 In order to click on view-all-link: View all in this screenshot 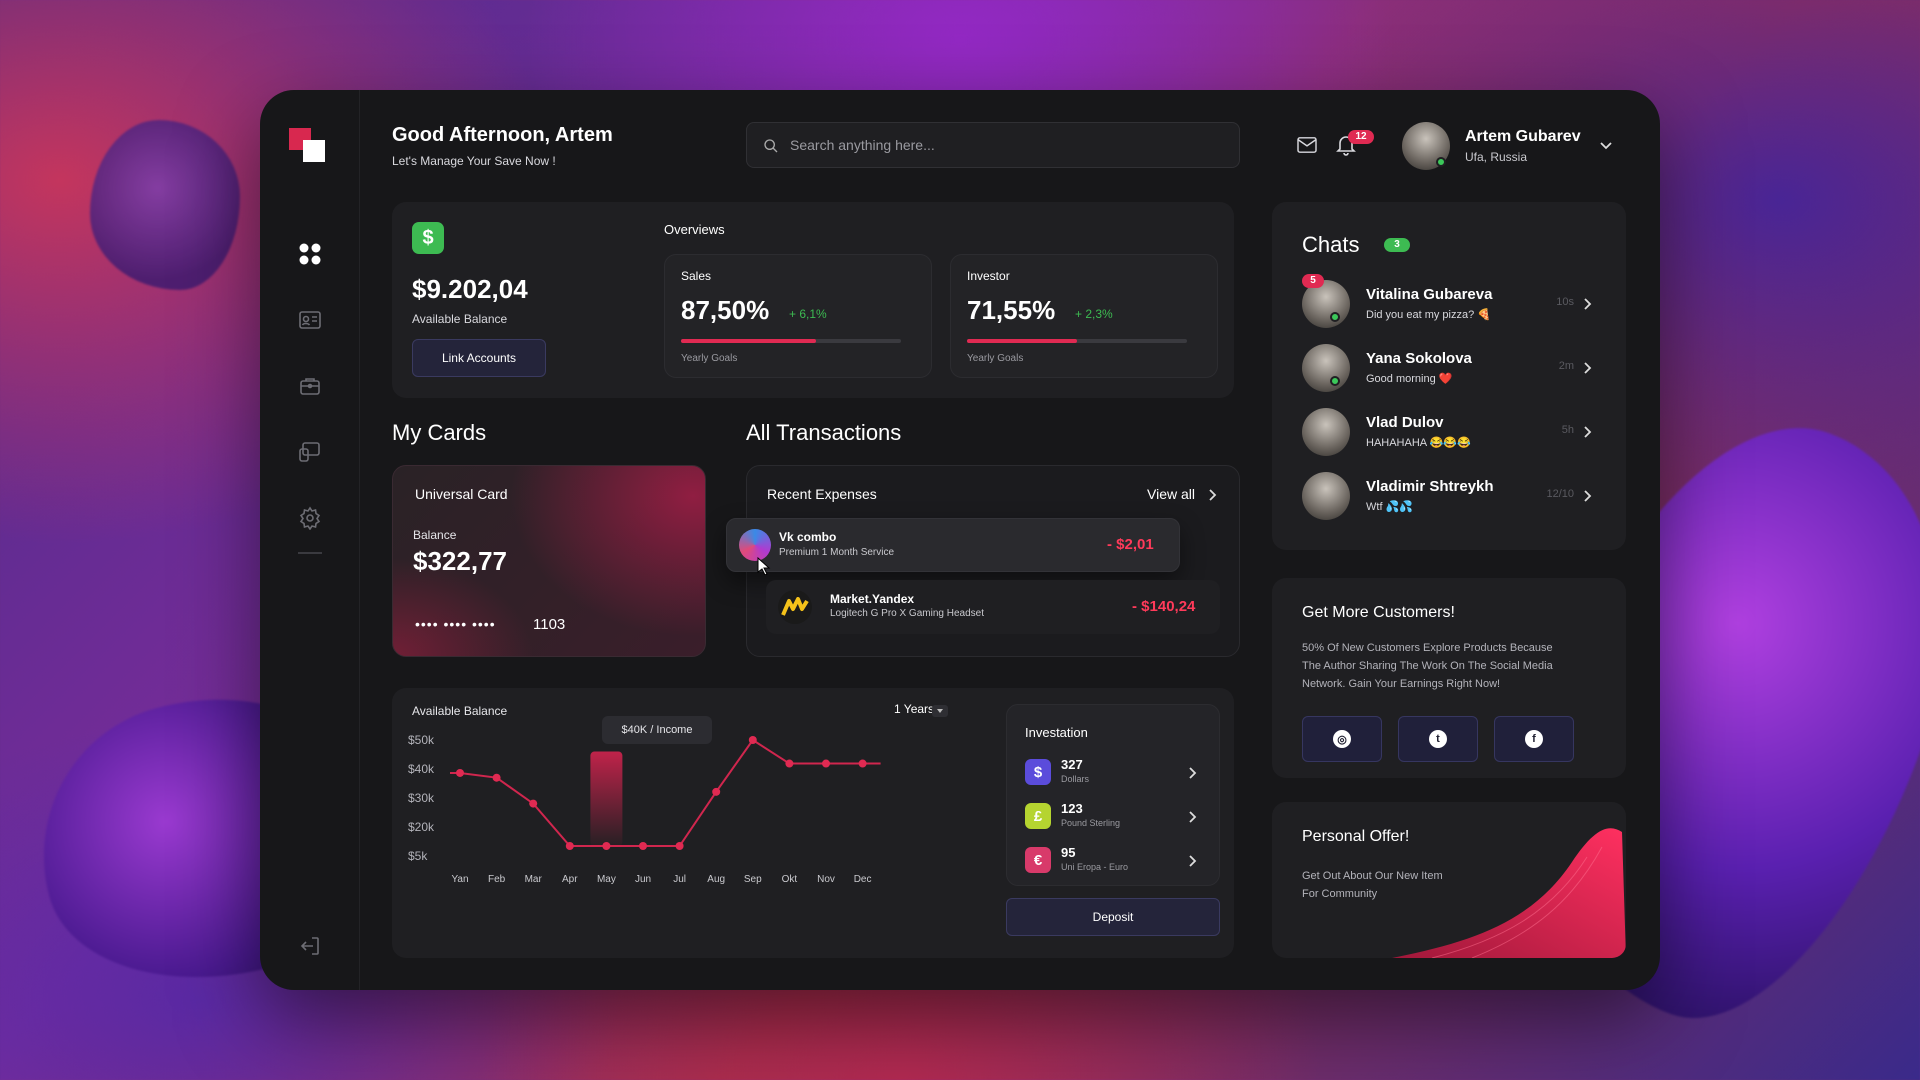, I will do `click(1171, 494)`.